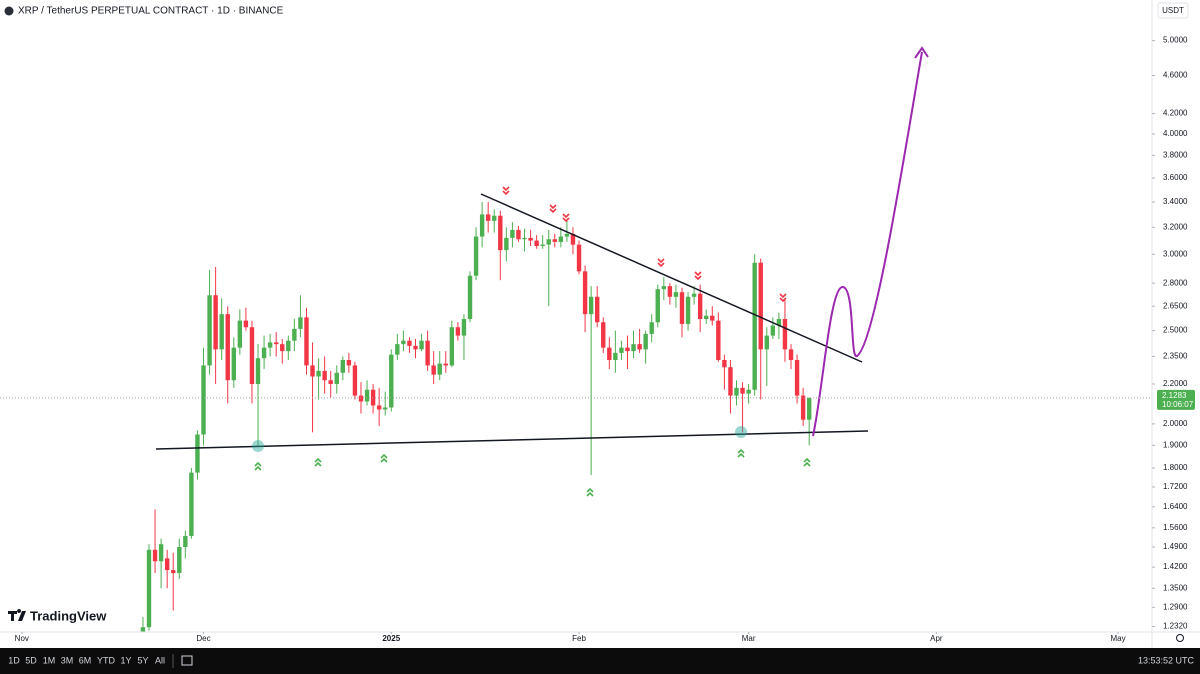  What do you see at coordinates (1175, 383) in the screenshot?
I see `y-tick-label: 2.2000` at bounding box center [1175, 383].